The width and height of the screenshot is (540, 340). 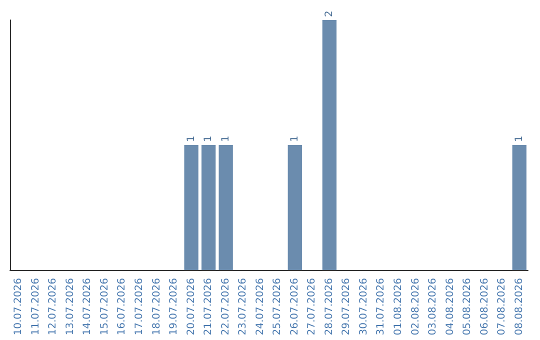 I want to click on x-tick-label: 04.08.2026, so click(x=450, y=307).